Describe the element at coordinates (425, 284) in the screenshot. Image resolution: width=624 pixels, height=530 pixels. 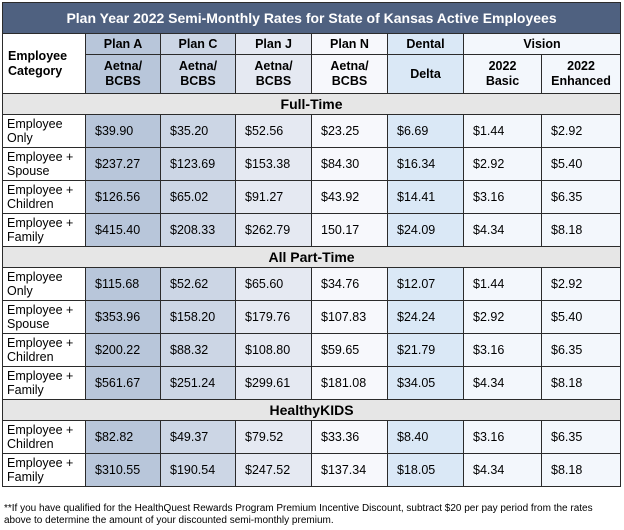
I see `dental-rate-cell: $12.07` at that location.